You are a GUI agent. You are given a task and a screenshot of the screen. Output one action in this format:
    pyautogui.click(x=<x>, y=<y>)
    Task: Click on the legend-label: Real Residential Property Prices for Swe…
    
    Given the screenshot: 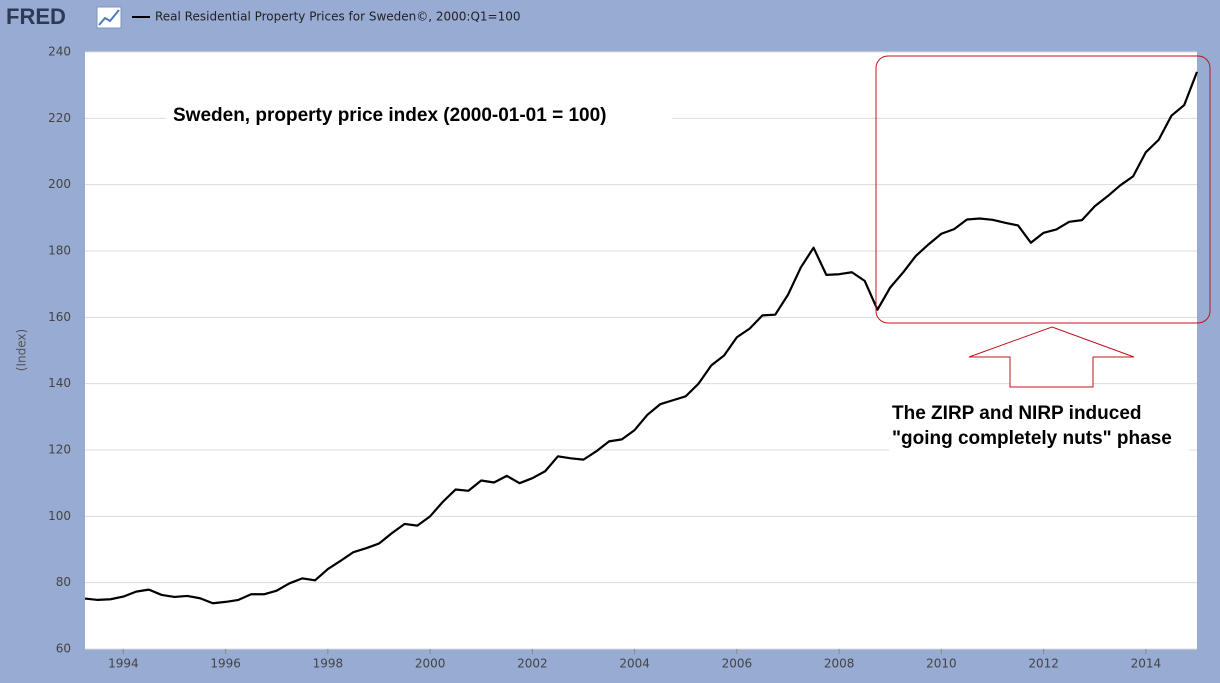 What is the action you would take?
    pyautogui.click(x=338, y=17)
    